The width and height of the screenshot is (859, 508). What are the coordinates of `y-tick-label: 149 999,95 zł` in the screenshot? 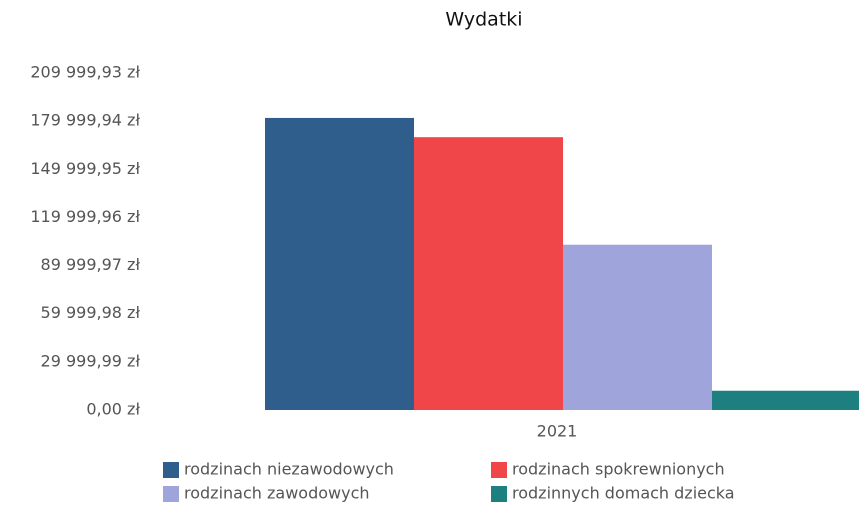 It's located at (85, 168).